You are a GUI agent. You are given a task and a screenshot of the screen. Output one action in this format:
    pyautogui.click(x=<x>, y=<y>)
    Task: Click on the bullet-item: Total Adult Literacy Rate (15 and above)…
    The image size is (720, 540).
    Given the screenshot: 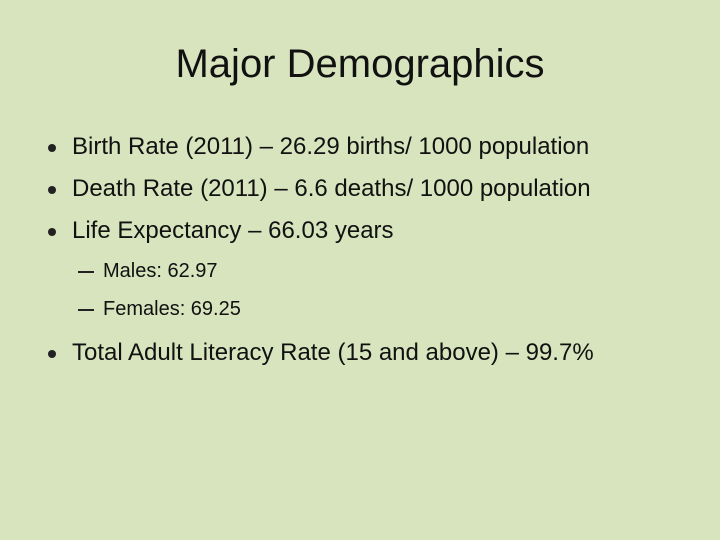 What is the action you would take?
    pyautogui.click(x=326, y=353)
    